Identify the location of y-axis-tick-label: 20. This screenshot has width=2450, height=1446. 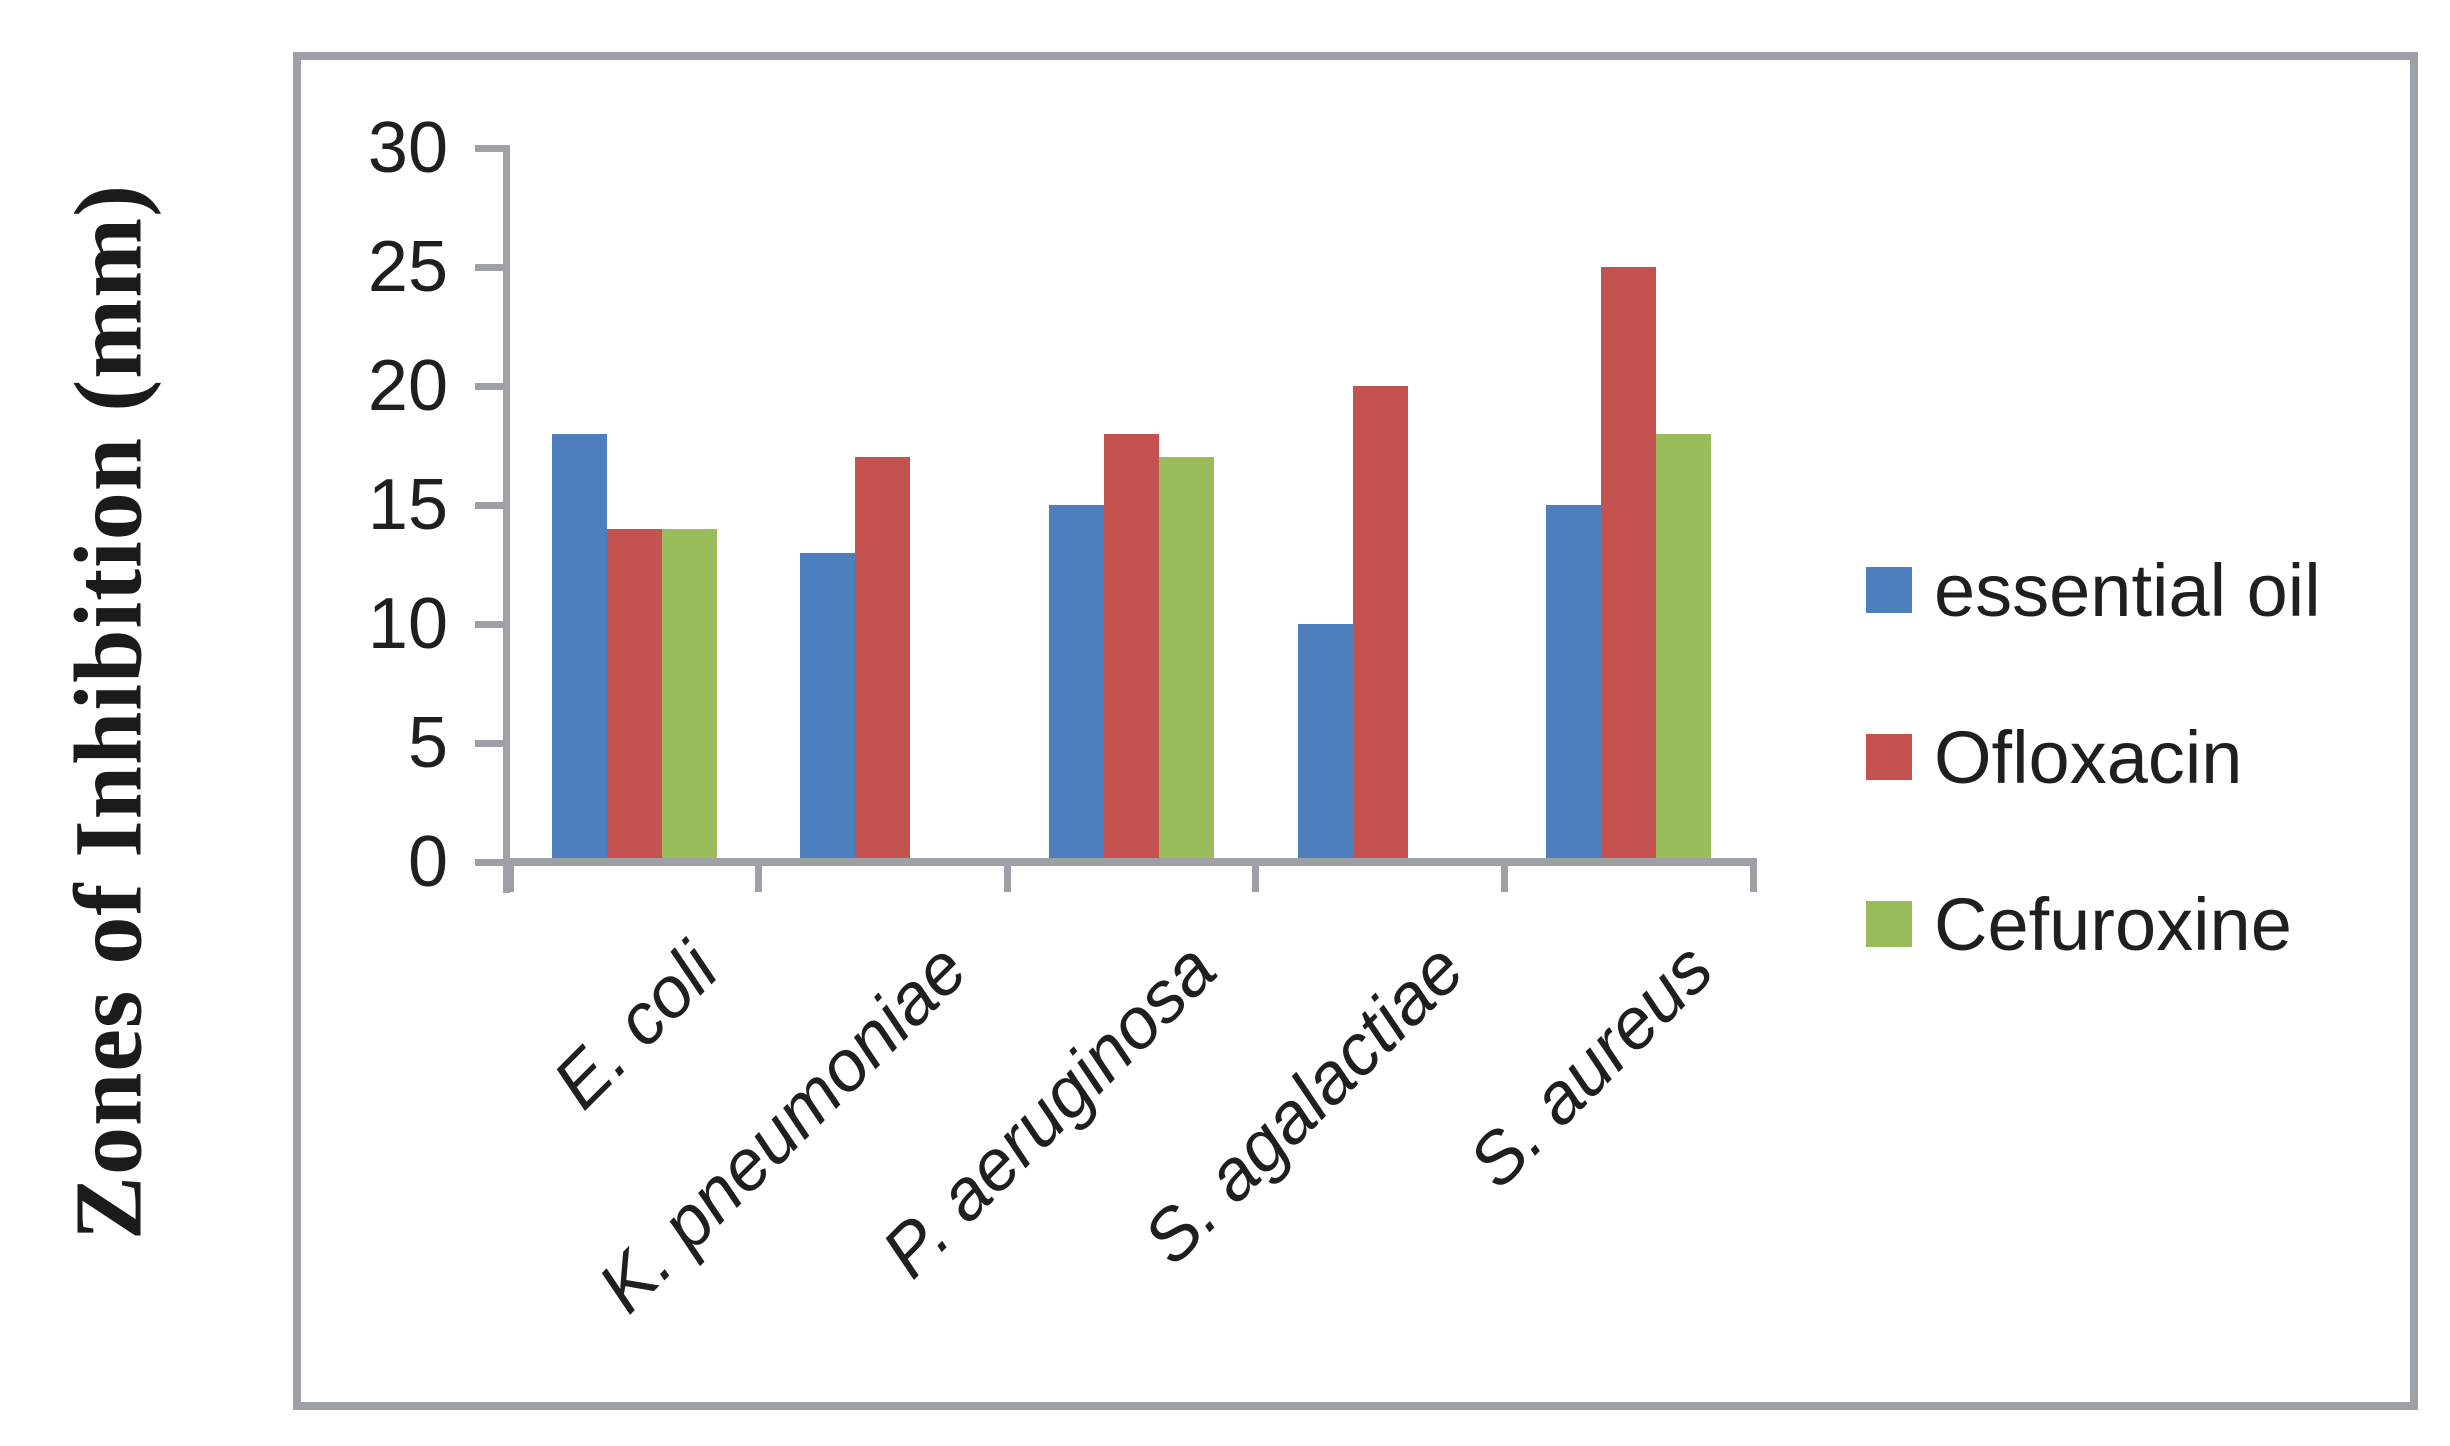
(407, 386).